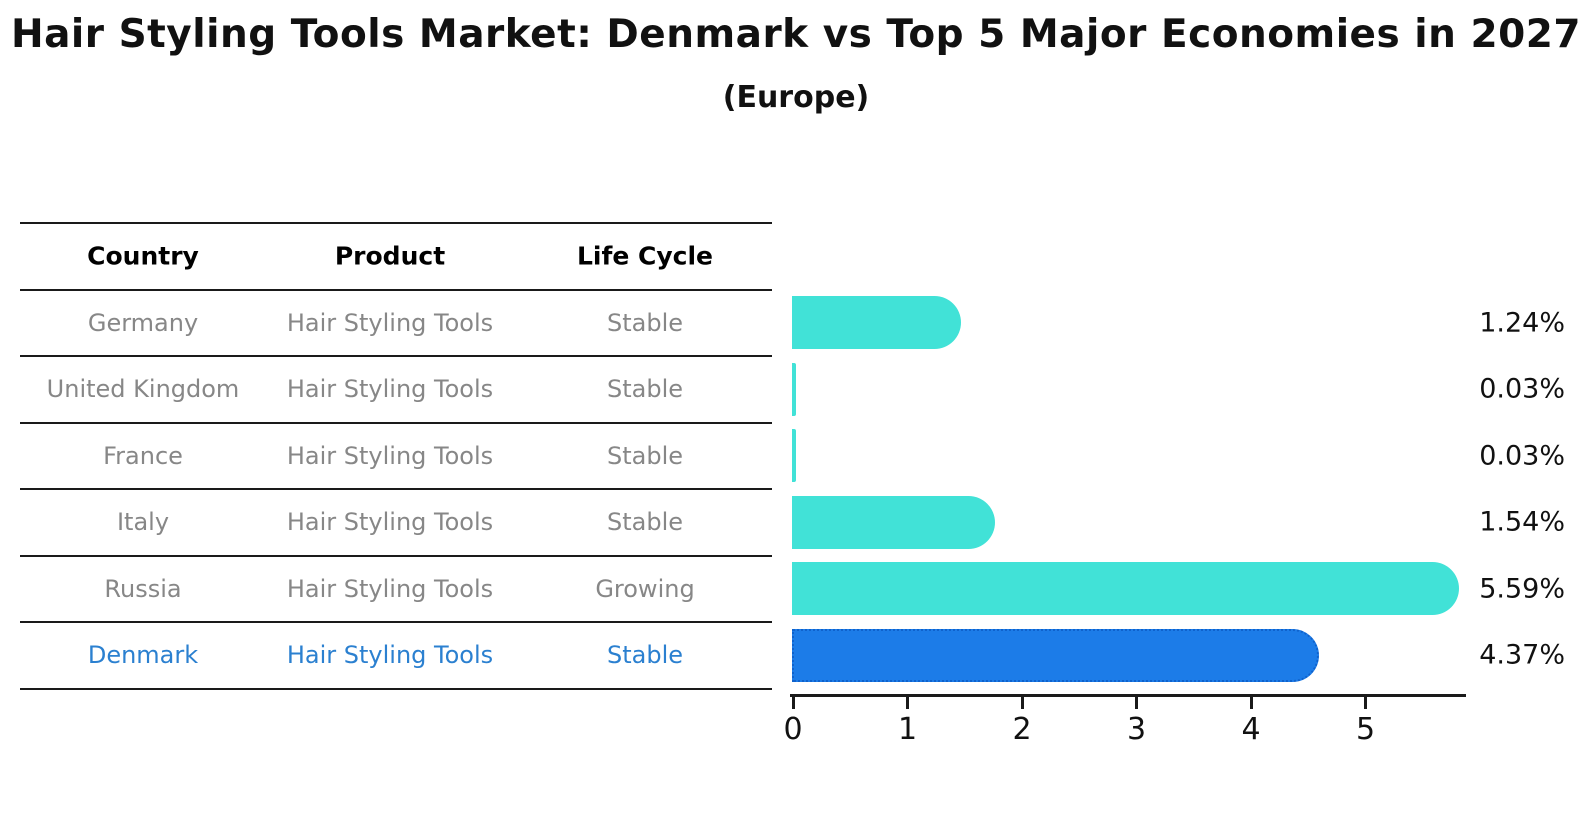 The width and height of the screenshot is (1592, 823). Describe the element at coordinates (390, 256) in the screenshot. I see `column-header-product: Product` at that location.